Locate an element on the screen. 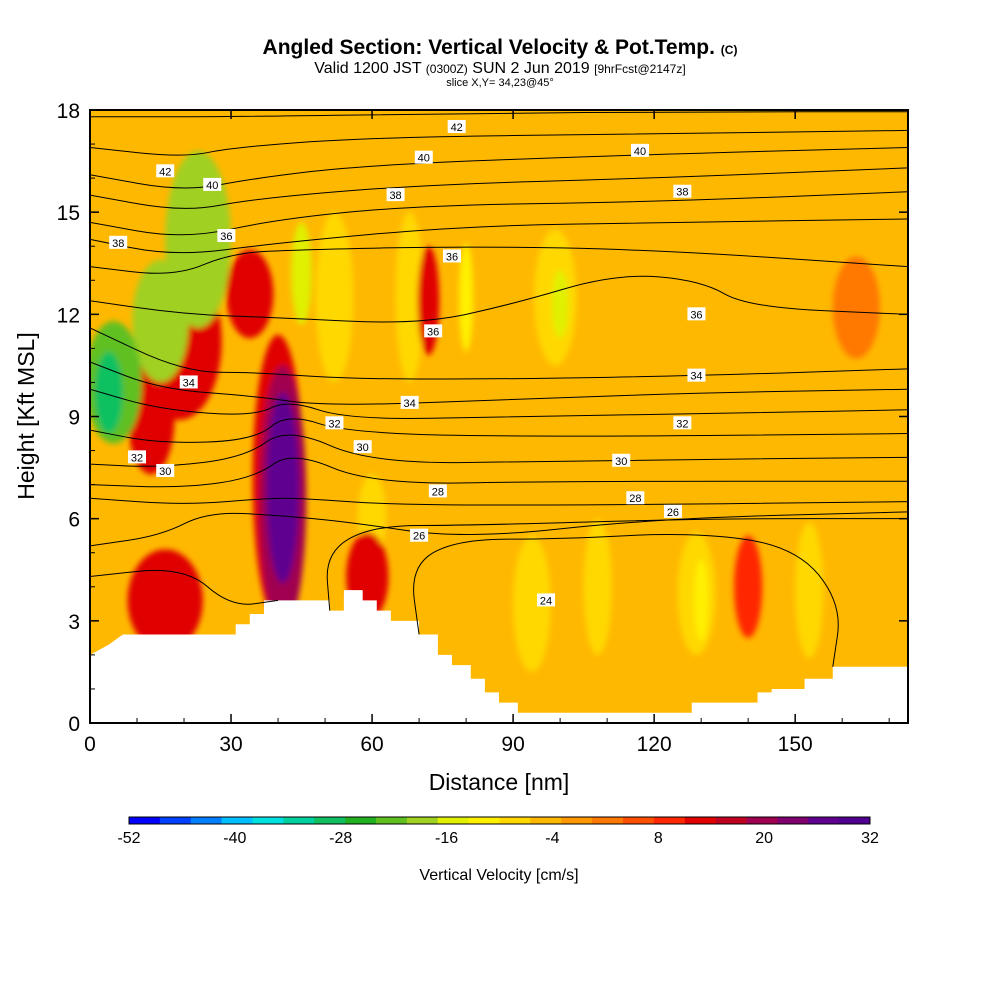 The height and width of the screenshot is (1000, 1000). terrain is located at coordinates (499, 656).